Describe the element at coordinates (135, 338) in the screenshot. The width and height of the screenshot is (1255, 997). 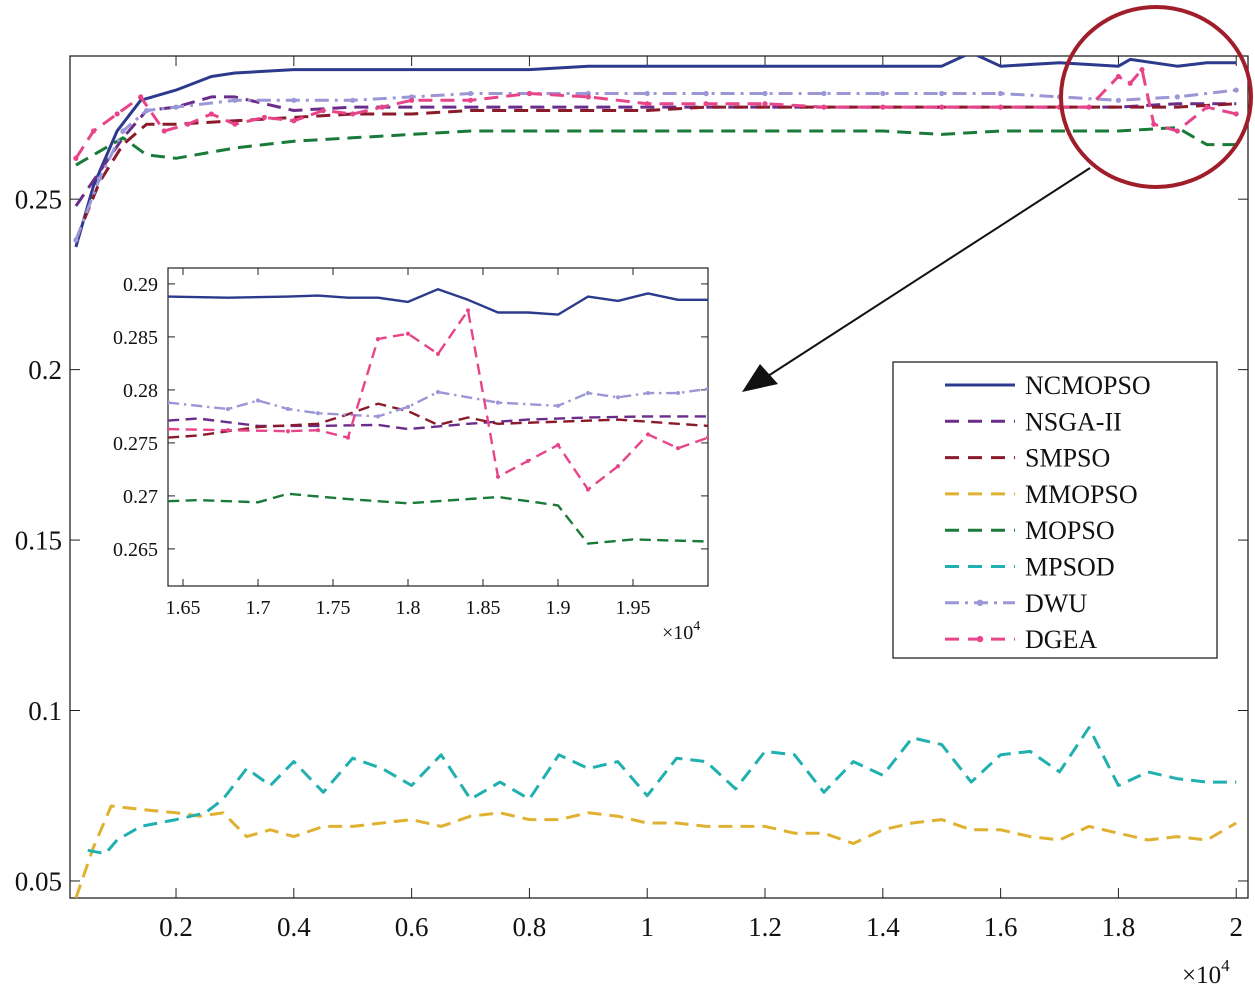
I see `inset-y-tick-label: 0.285` at that location.